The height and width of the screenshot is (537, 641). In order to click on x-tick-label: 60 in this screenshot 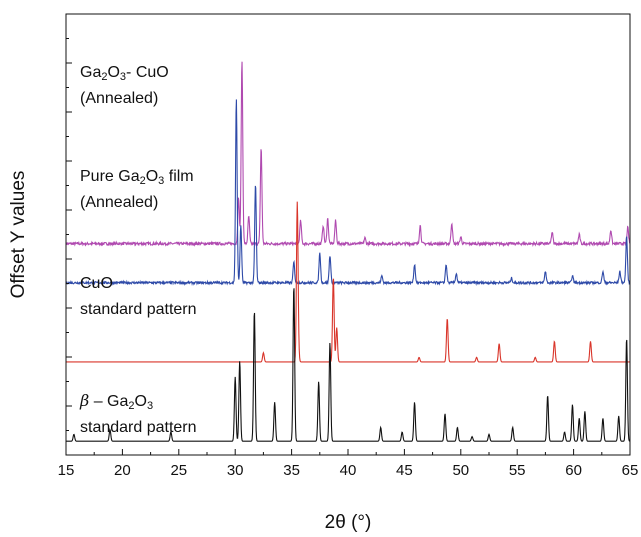, I will do `click(573, 470)`.